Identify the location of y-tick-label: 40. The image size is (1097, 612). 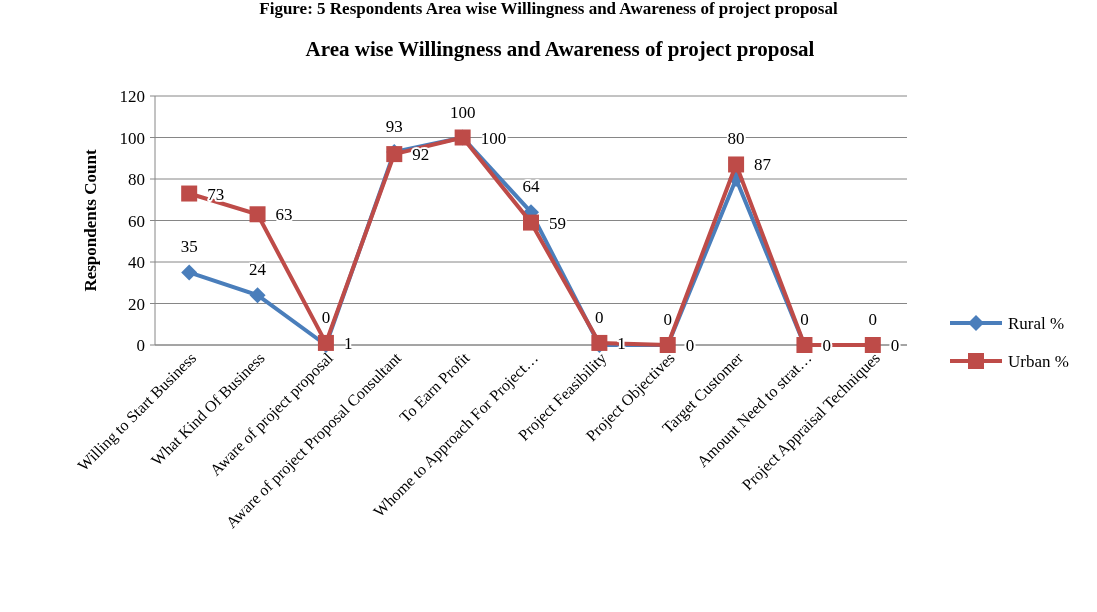
(136, 262).